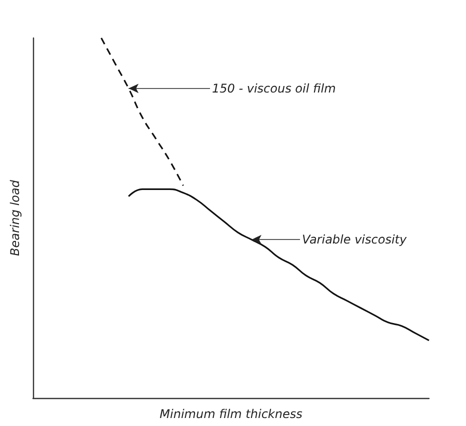 This screenshot has width=466, height=426. What do you see at coordinates (231, 414) in the screenshot?
I see `x-axis-title: Minimum film thickness` at bounding box center [231, 414].